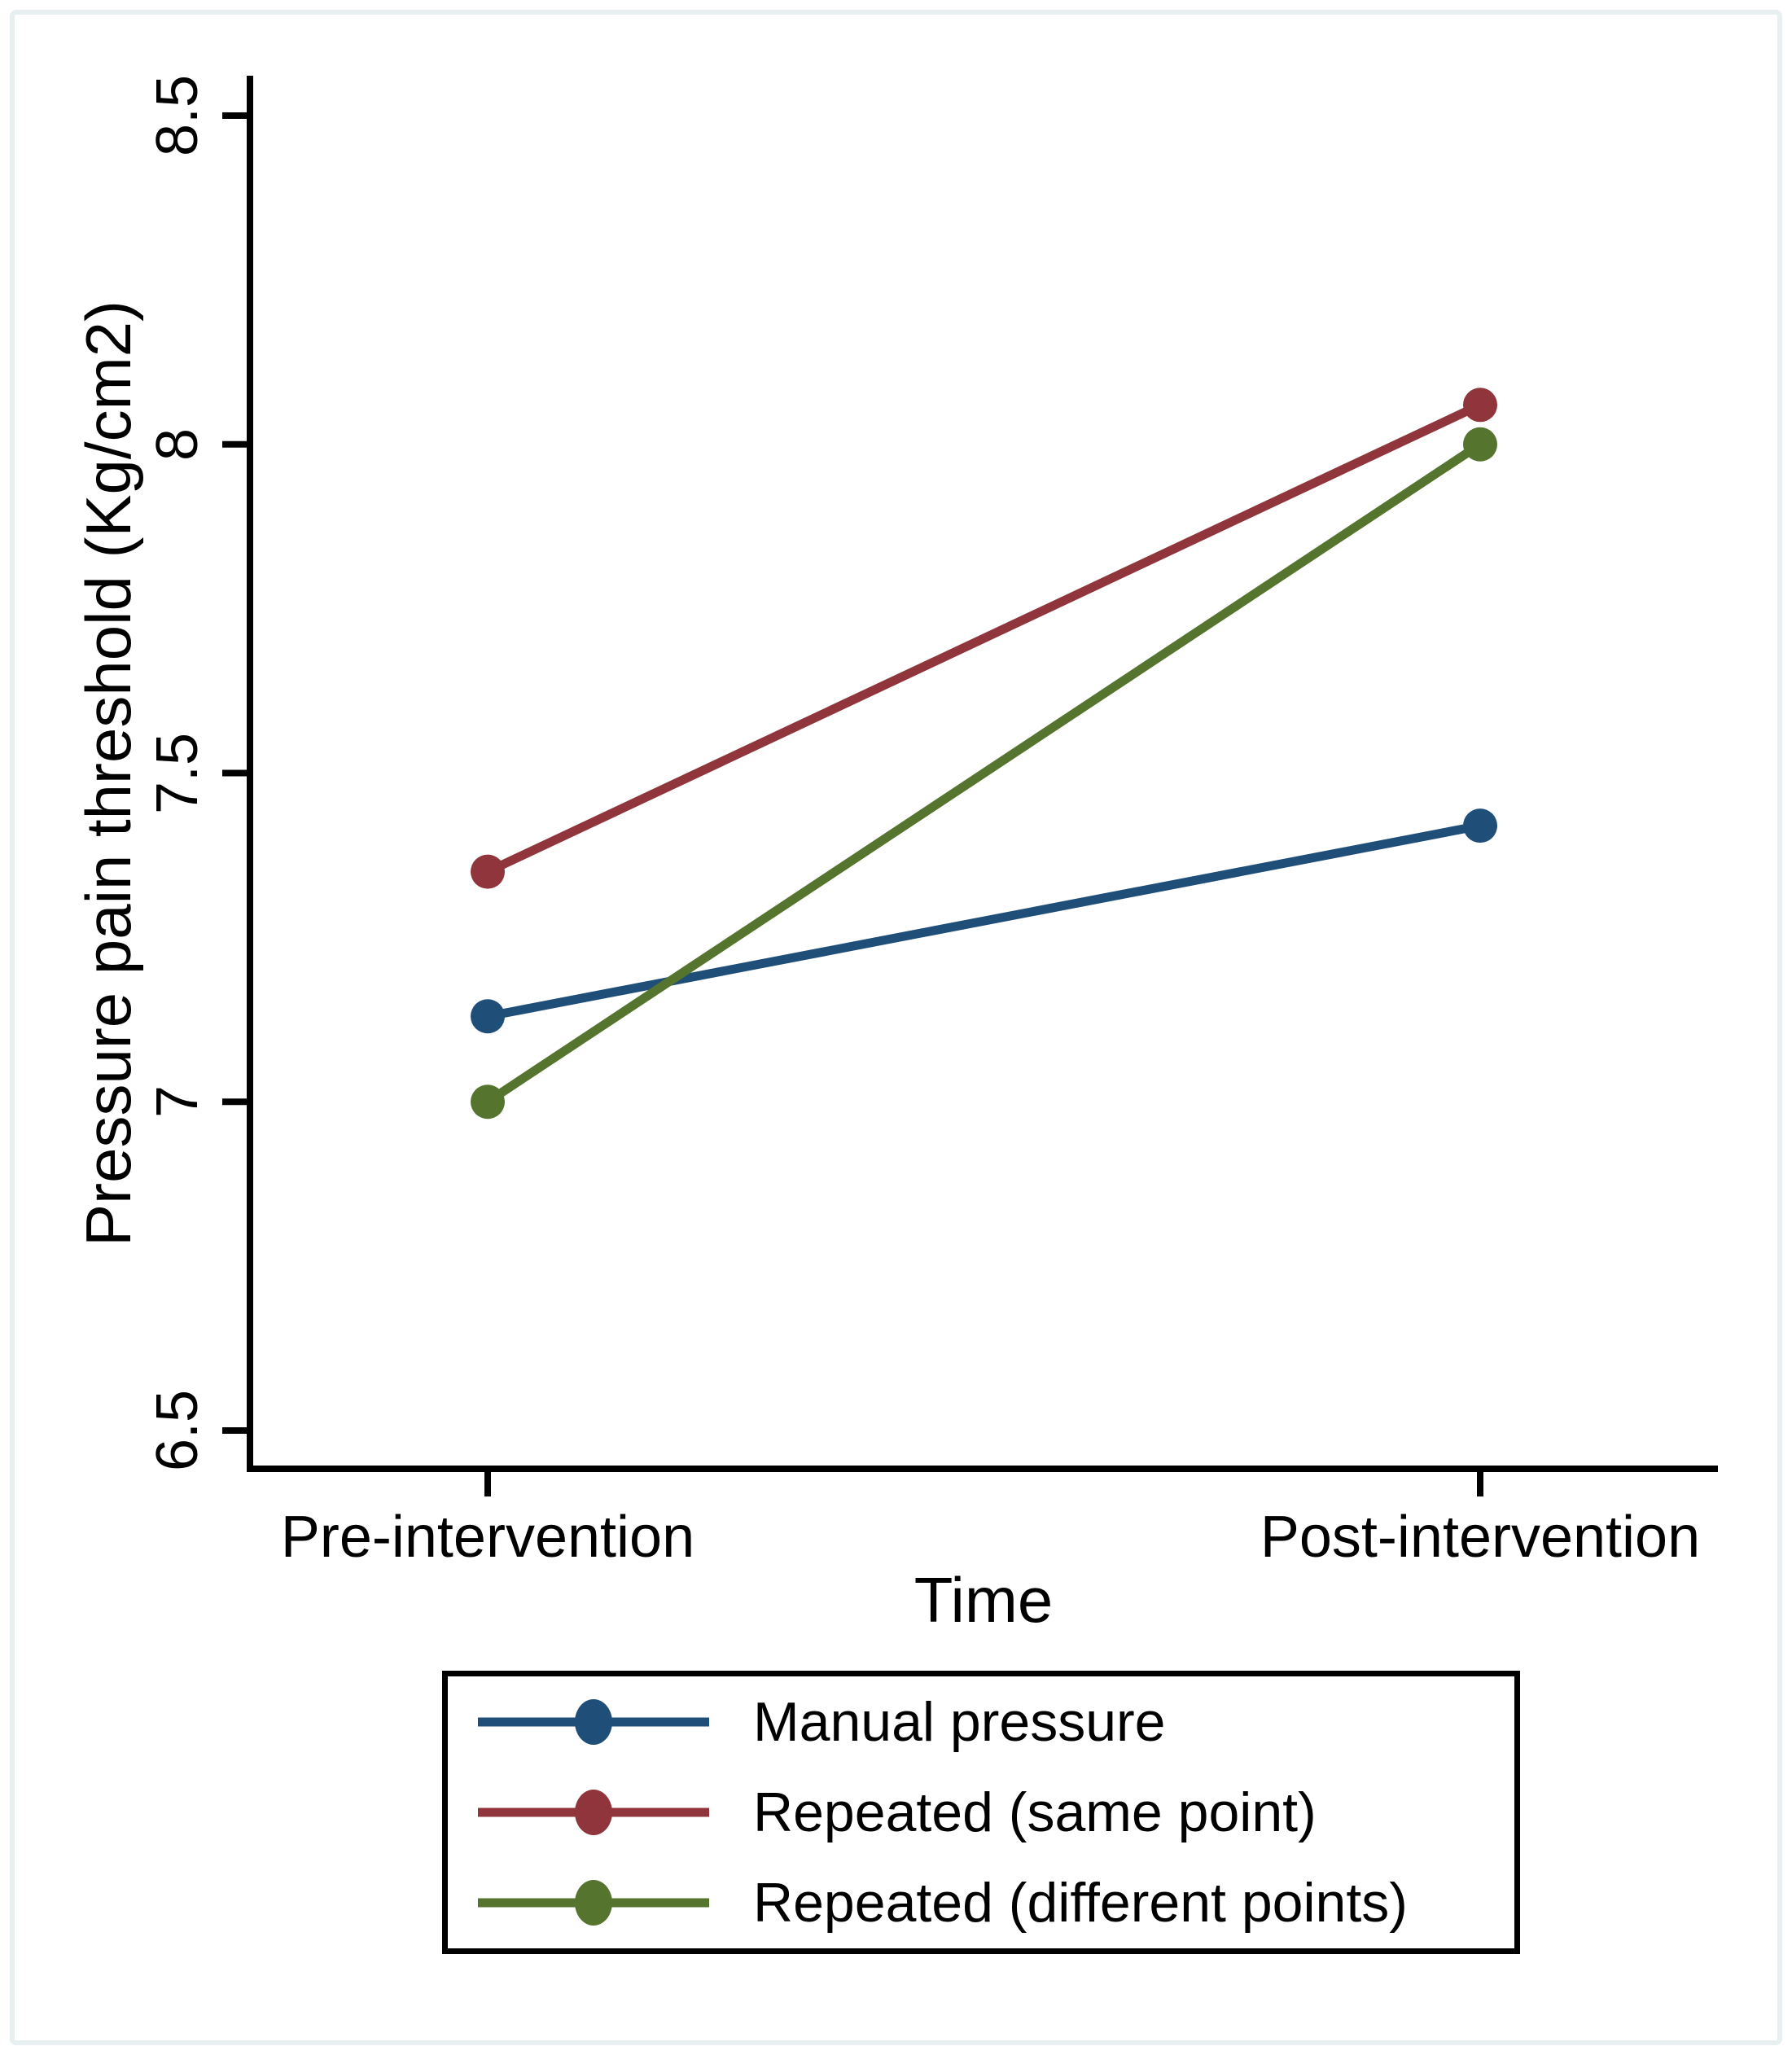 This screenshot has width=1792, height=2055. Describe the element at coordinates (487, 1537) in the screenshot. I see `x-tick-label-pre-intervention: Pre-intervention` at that location.